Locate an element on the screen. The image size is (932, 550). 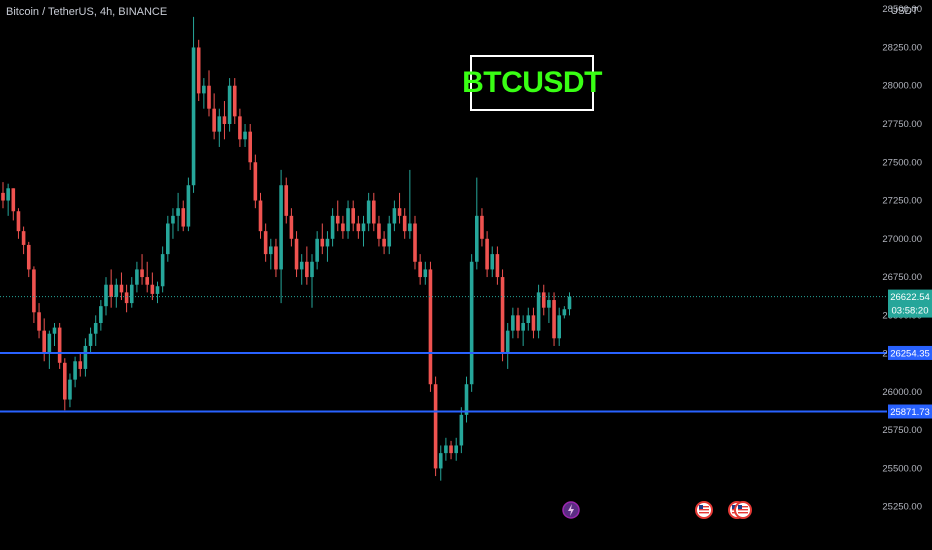
level-price-tag: 25871.73 is located at coordinates (910, 412).